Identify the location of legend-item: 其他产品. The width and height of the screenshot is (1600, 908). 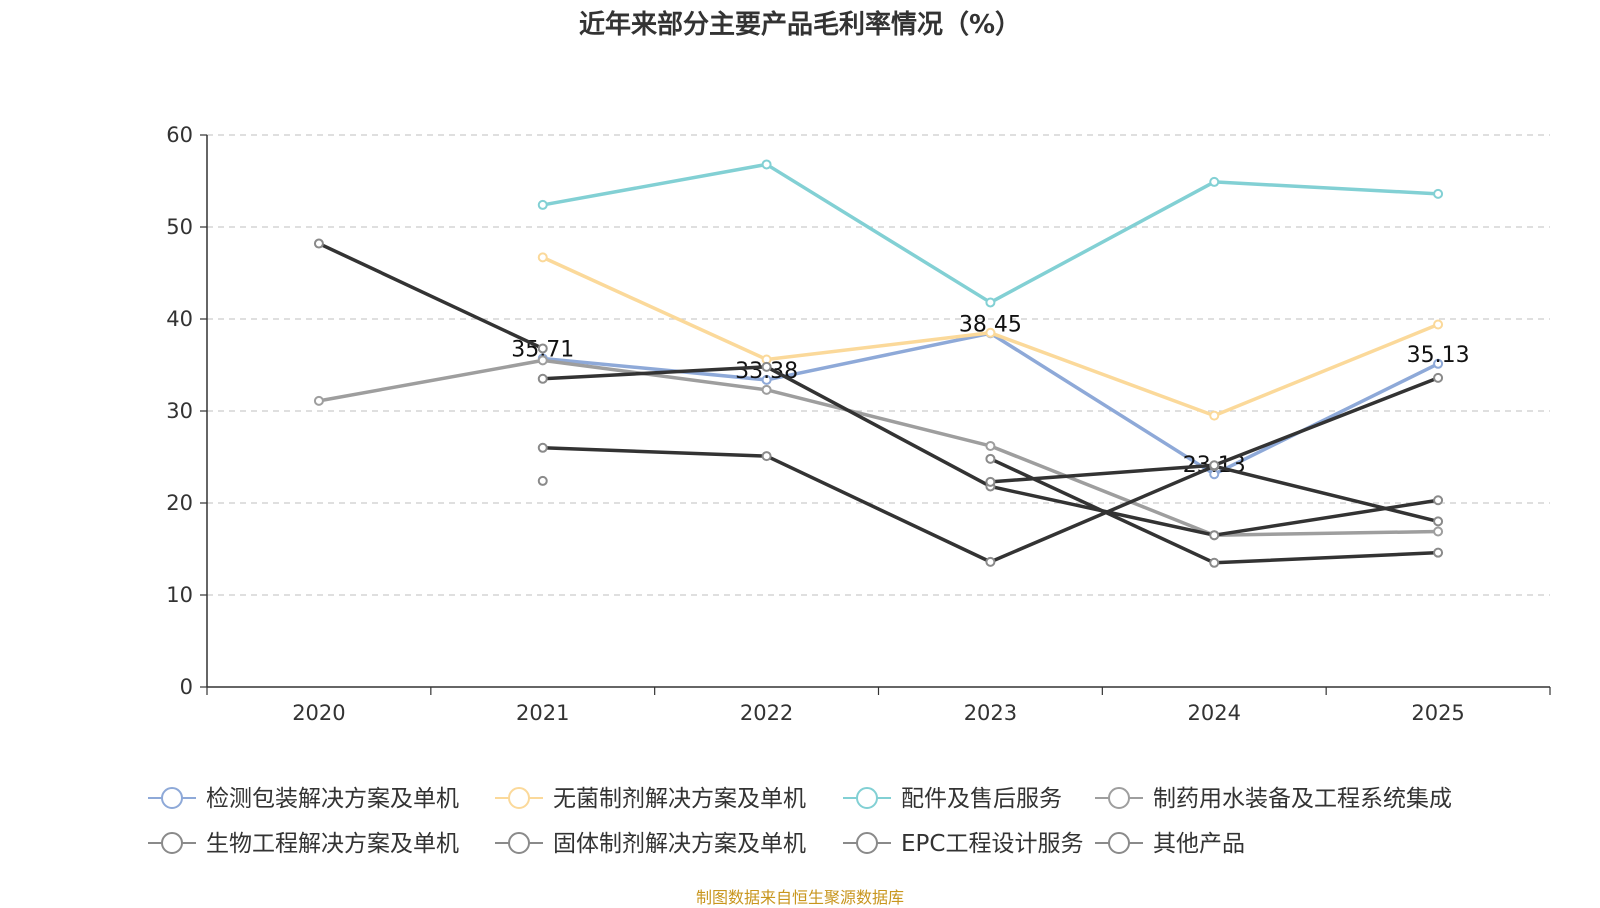
(1170, 844).